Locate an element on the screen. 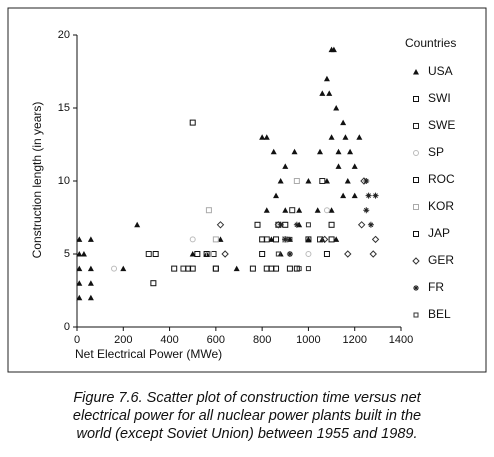 The height and width of the screenshot is (457, 494). legend-label: ROC is located at coordinates (441, 179).